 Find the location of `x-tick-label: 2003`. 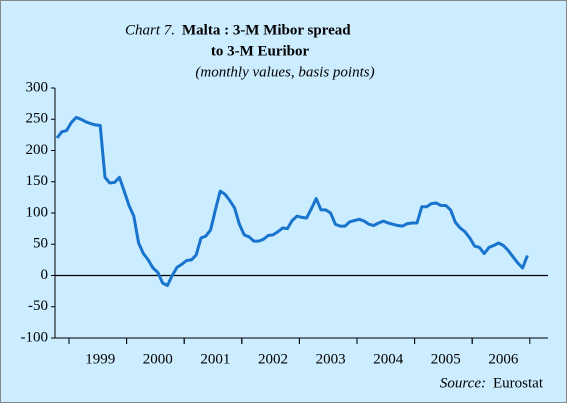

x-tick-label: 2003 is located at coordinates (331, 359).